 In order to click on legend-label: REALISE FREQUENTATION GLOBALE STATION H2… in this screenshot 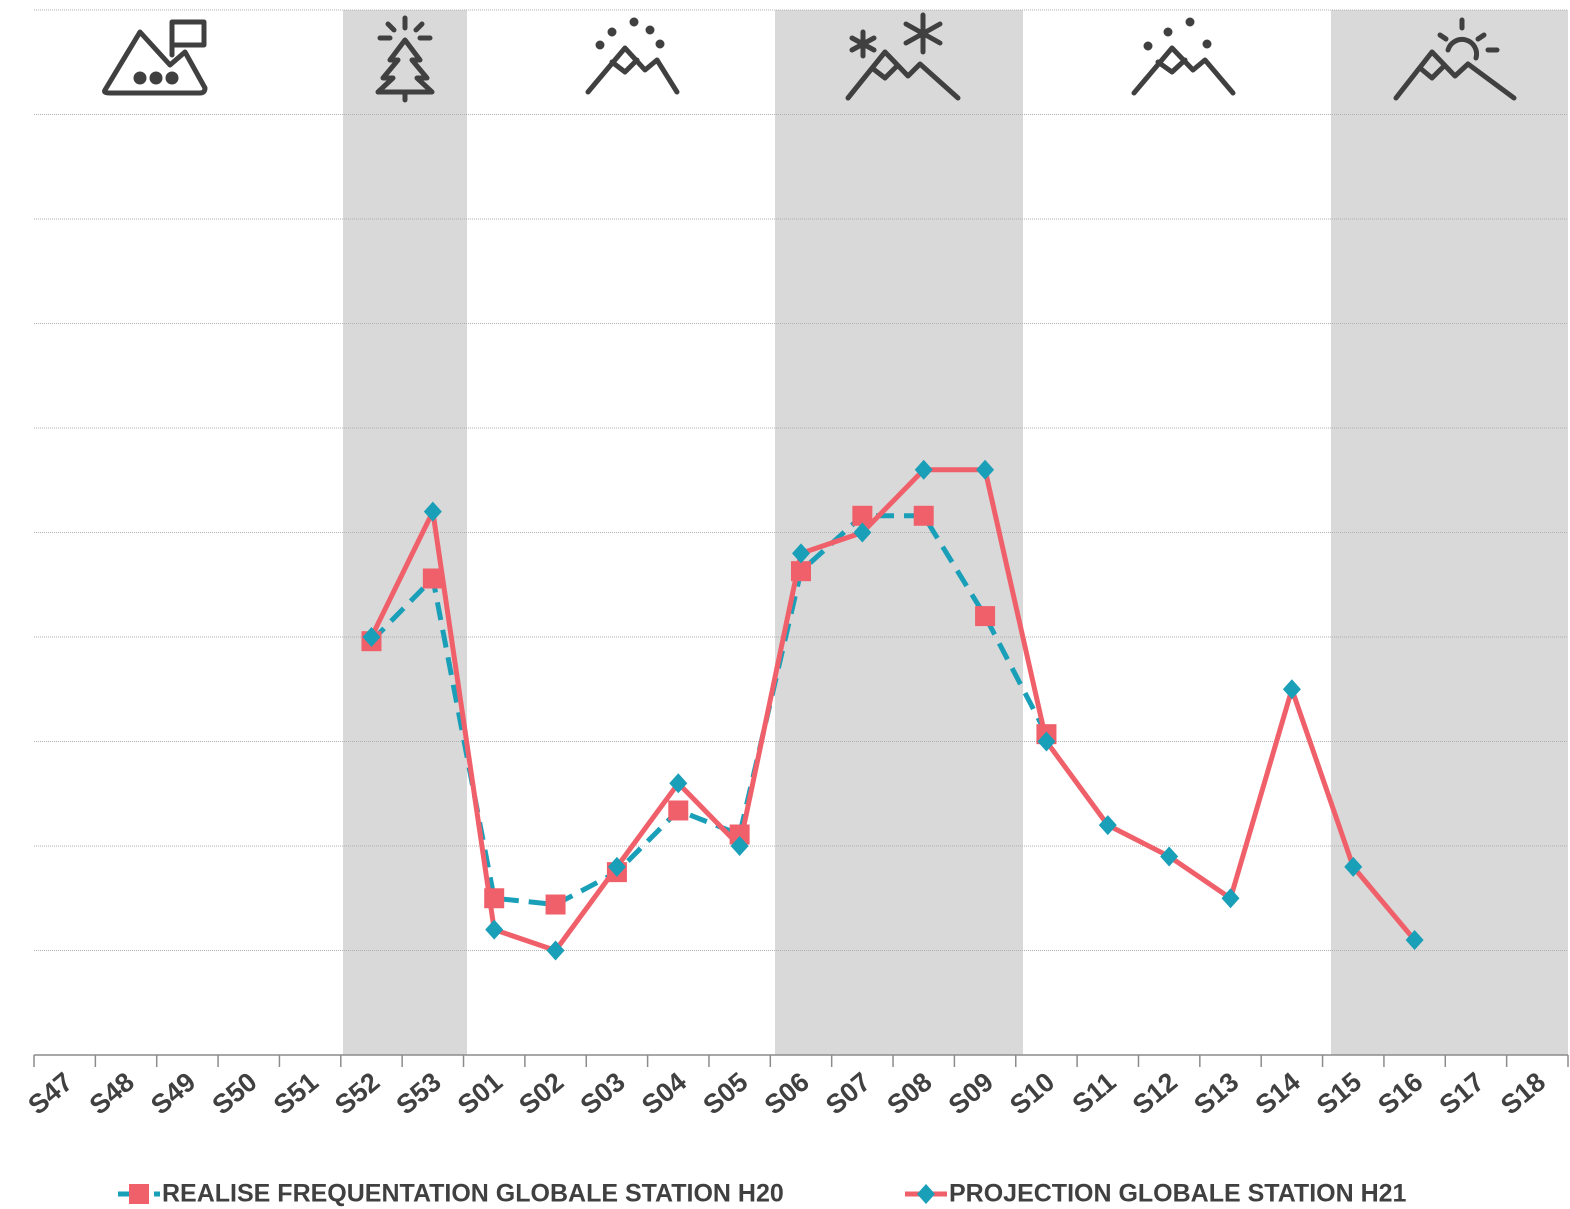, I will do `click(473, 1194)`.